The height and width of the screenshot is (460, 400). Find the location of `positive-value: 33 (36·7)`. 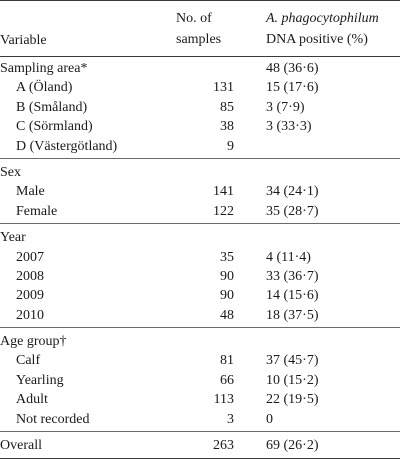

positive-value: 33 (36·7) is located at coordinates (292, 276).